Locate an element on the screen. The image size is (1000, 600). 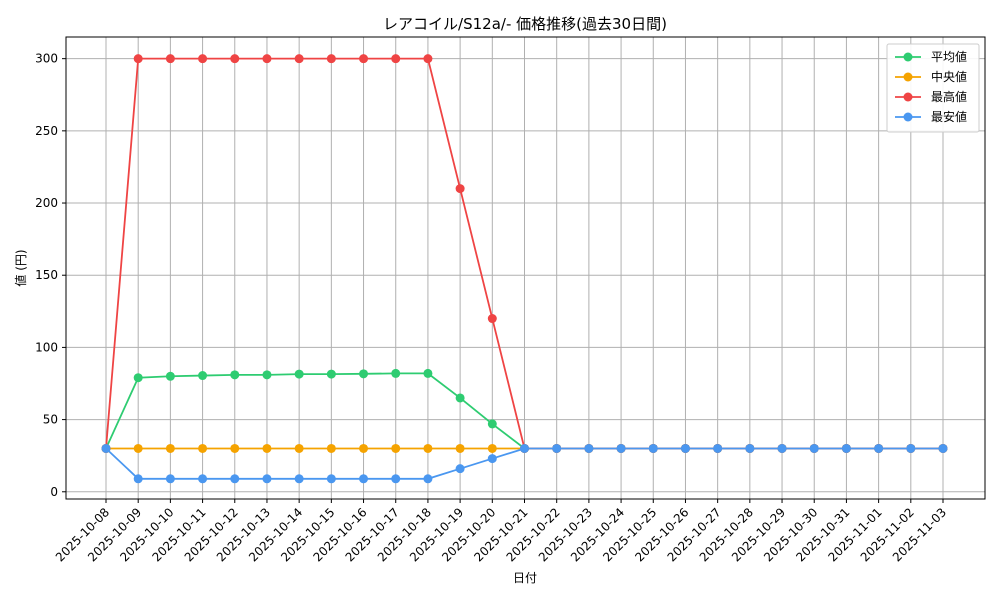
y-tick-label: 250 is located at coordinates (46, 131).